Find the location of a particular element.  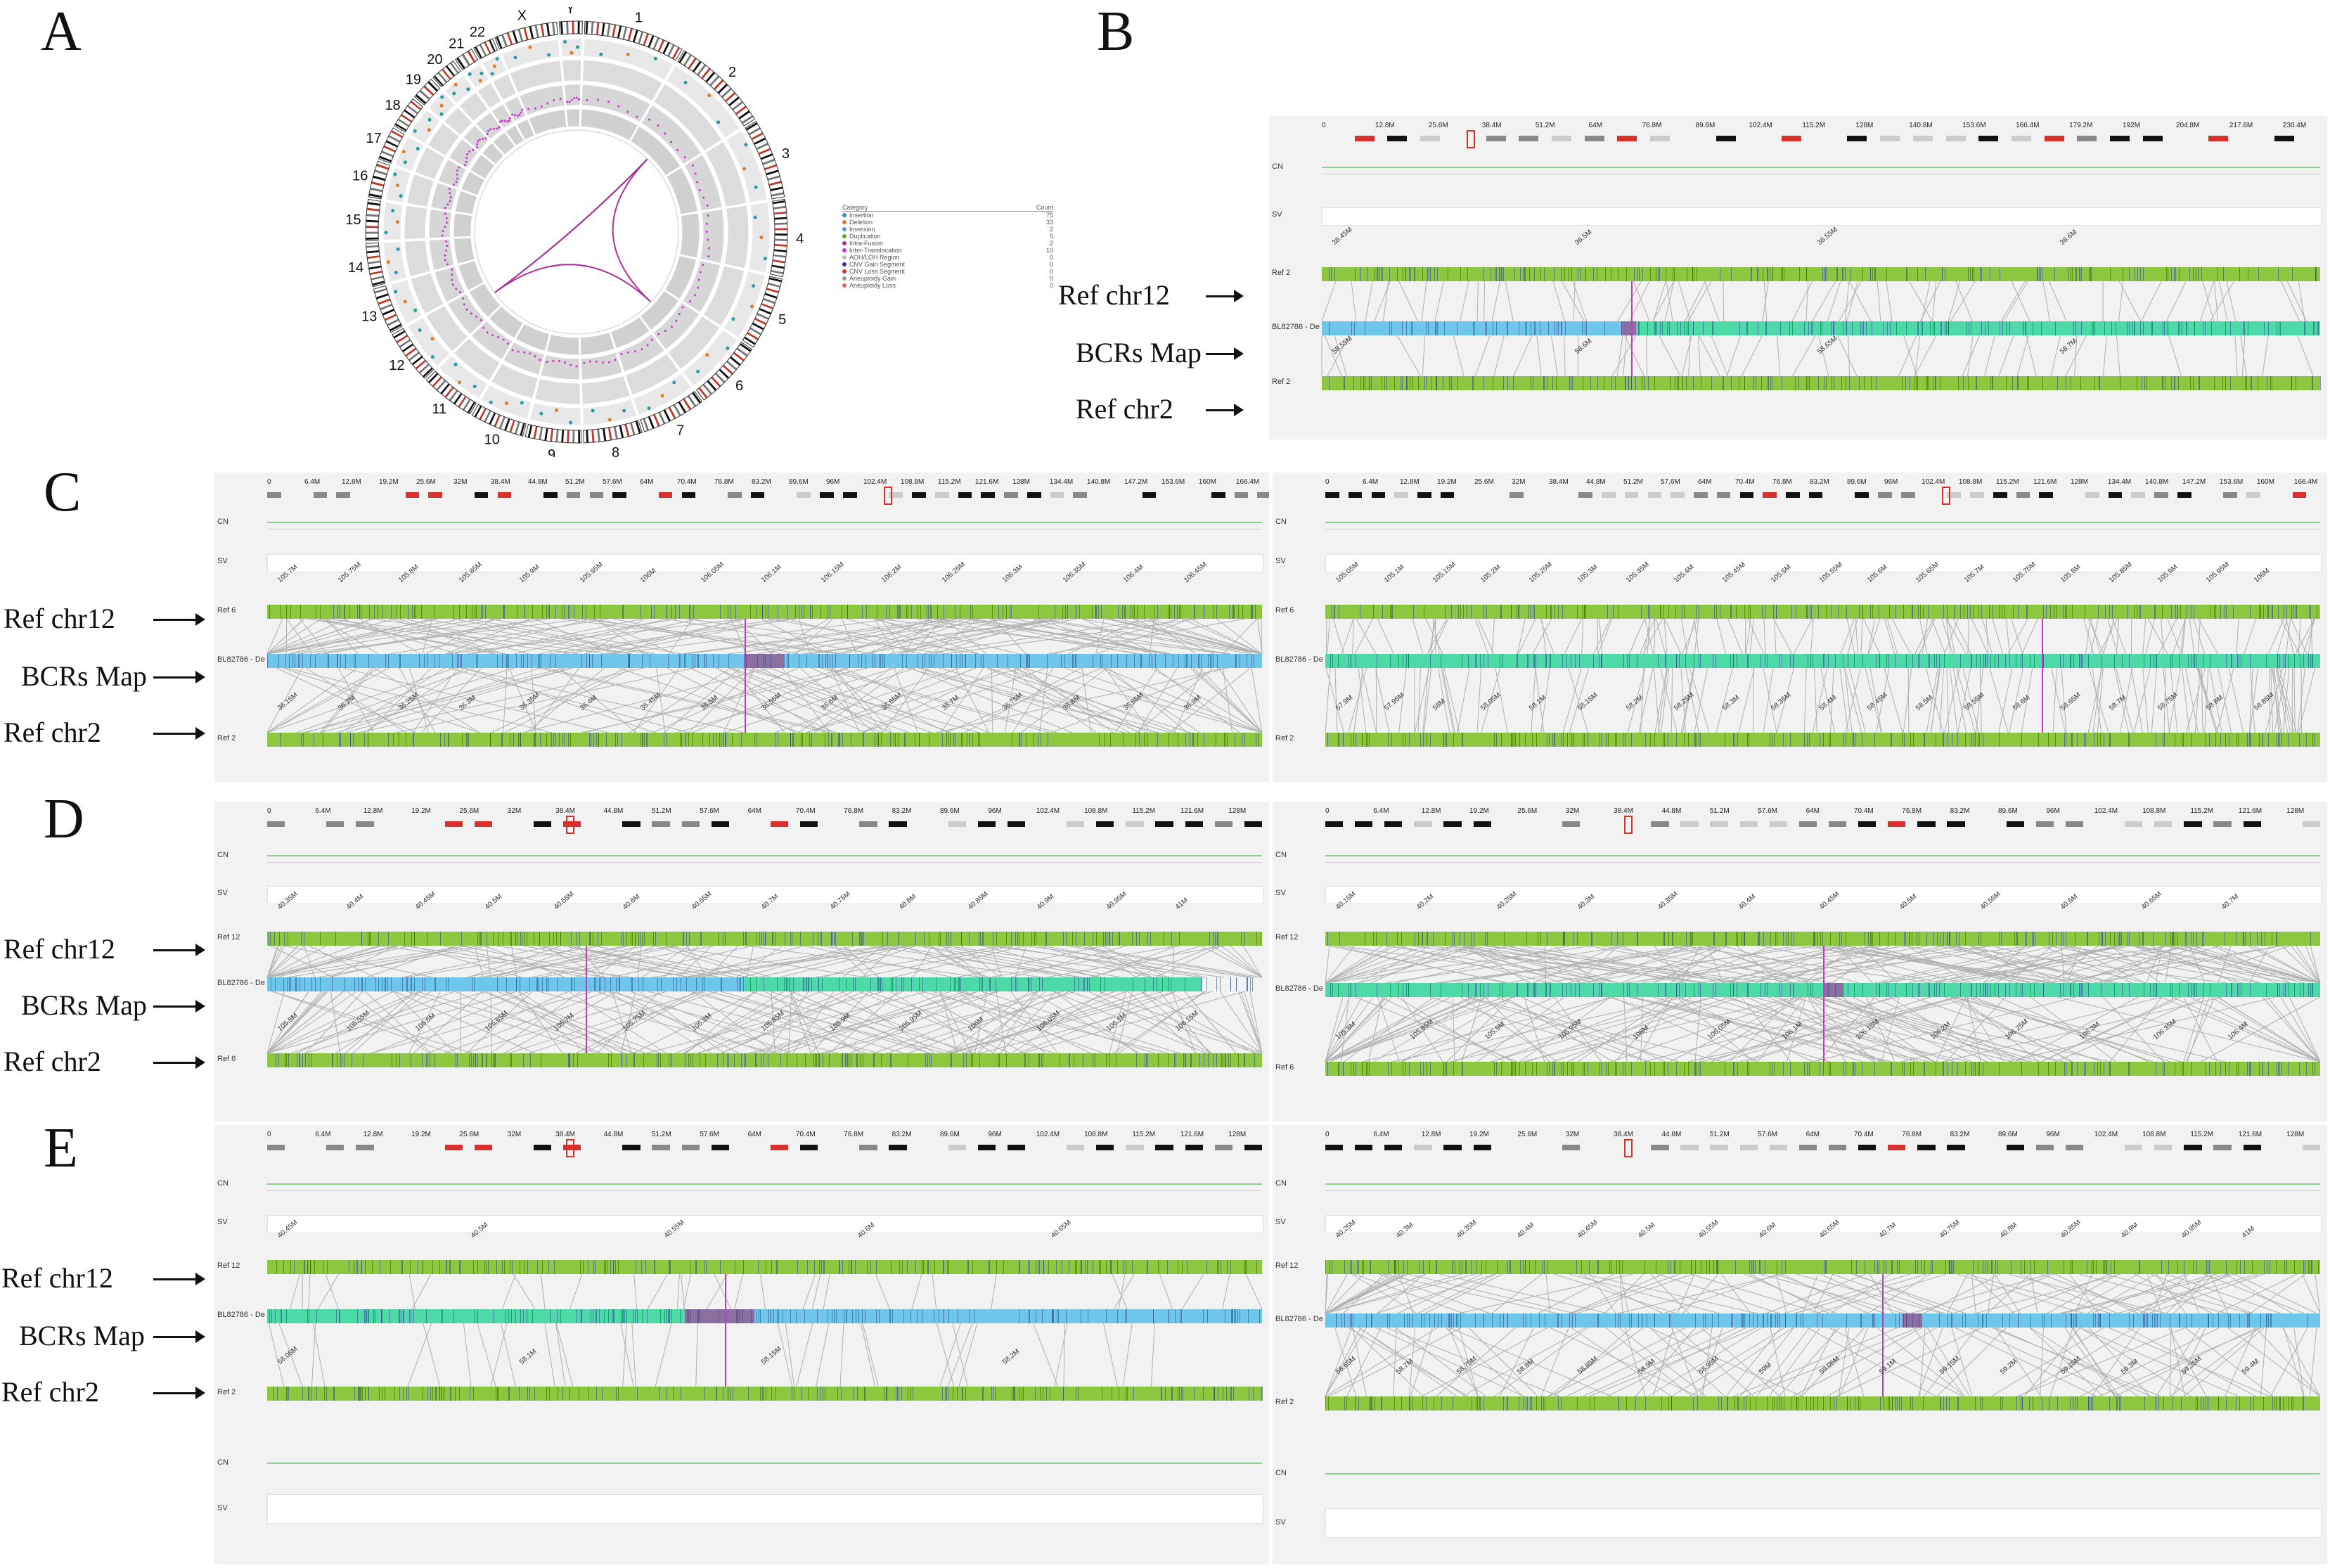

translocation-link is located at coordinates (573, 283).